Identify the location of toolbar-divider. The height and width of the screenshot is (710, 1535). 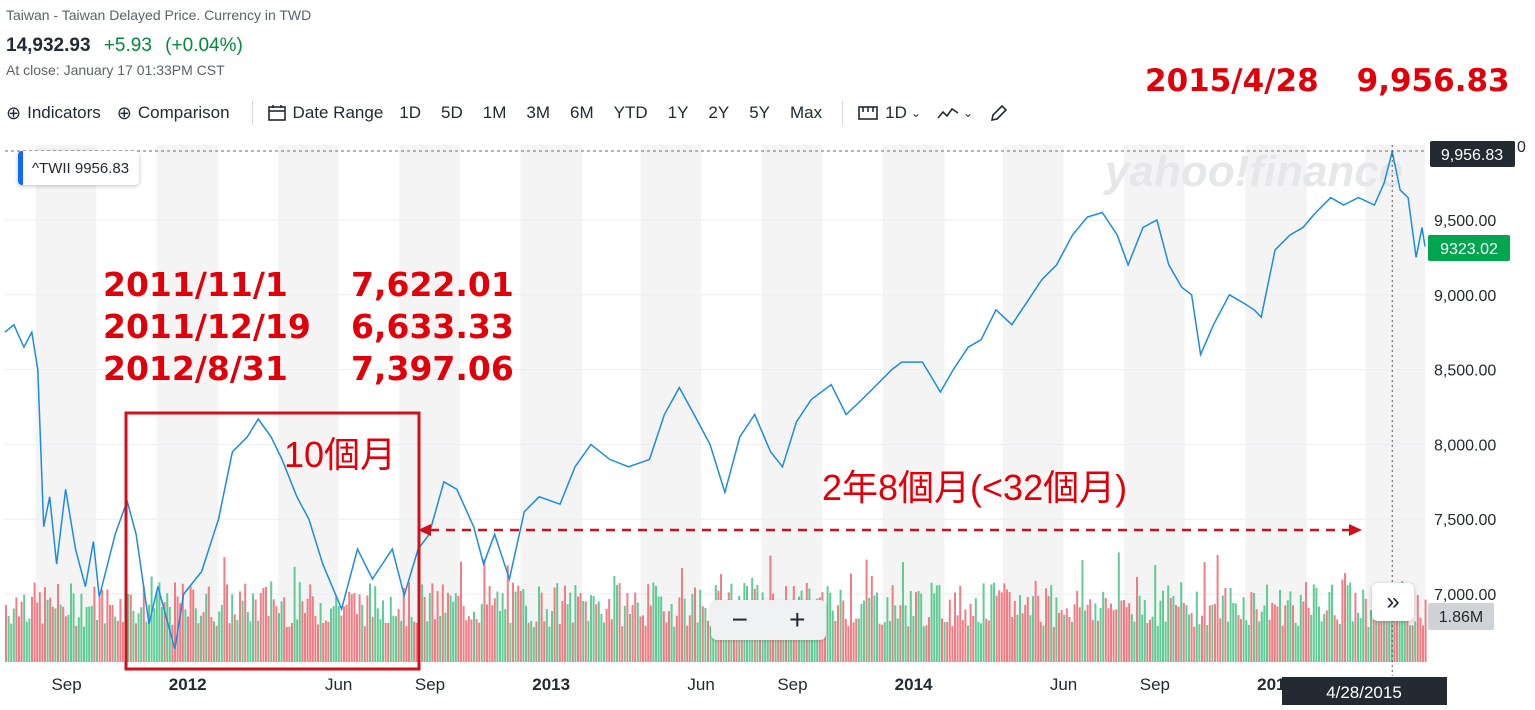
(252, 113).